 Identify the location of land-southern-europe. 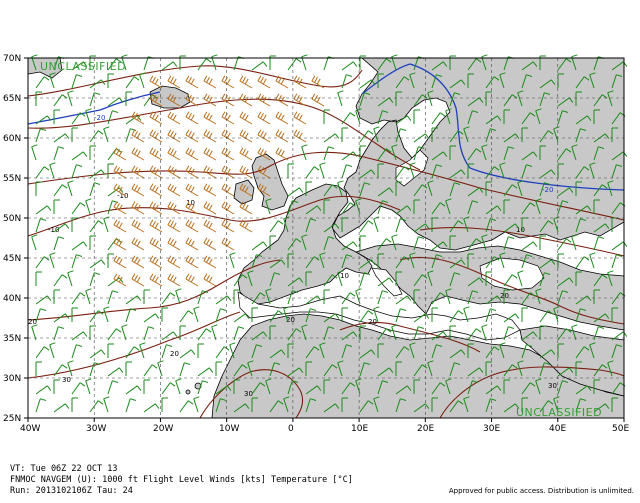
(489, 287).